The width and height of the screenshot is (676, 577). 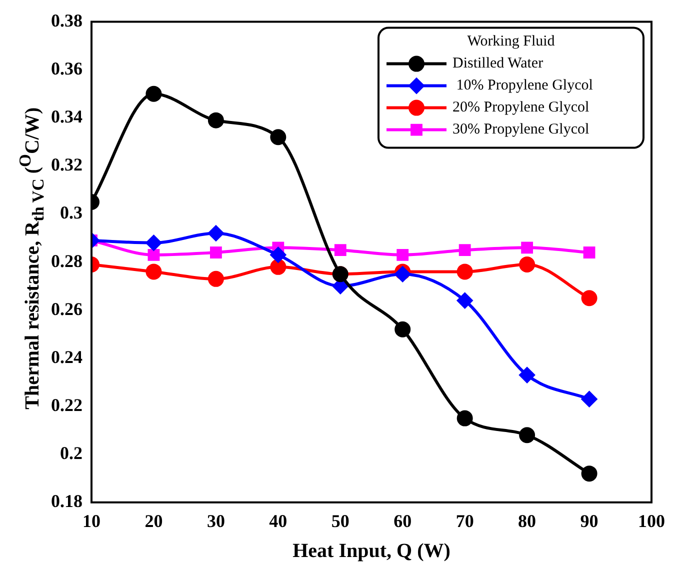 I want to click on y-tick-label: 0.18, so click(x=66, y=501).